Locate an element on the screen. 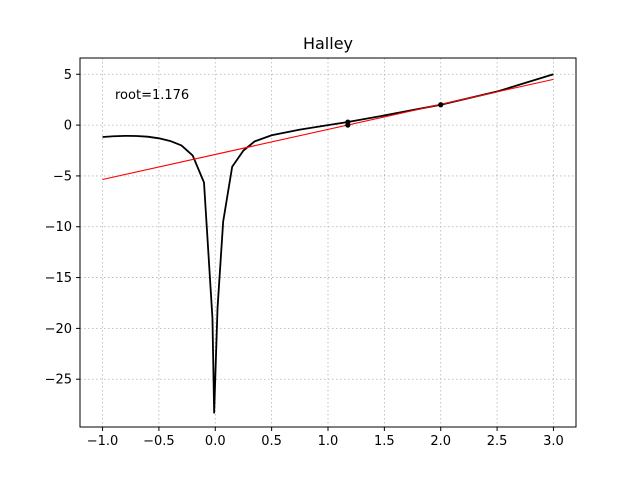 The image size is (640, 485). x-tick-label: 0.5 is located at coordinates (271, 441).